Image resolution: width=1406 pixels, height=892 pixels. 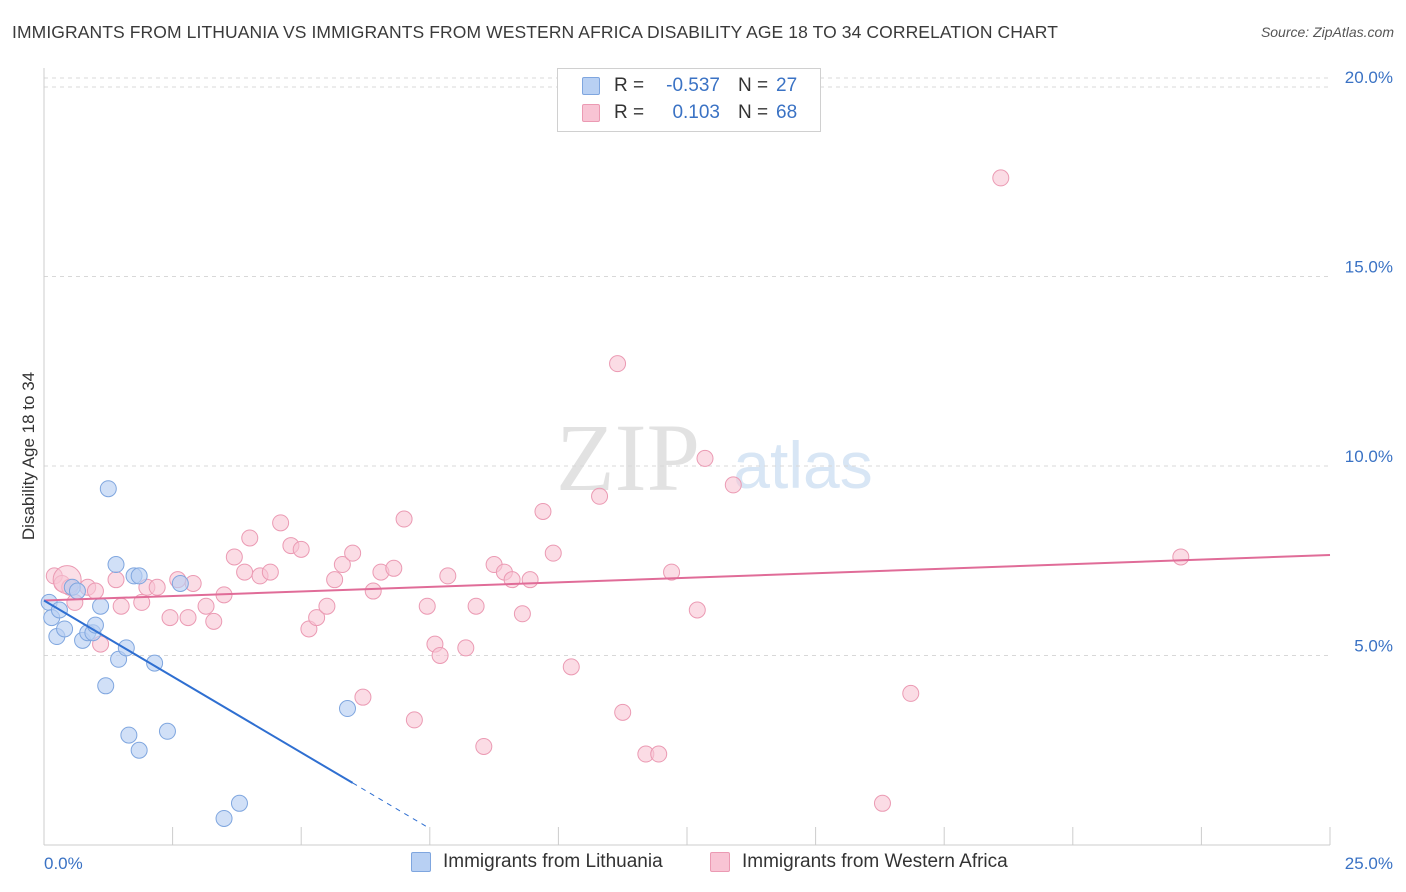 What do you see at coordinates (1369, 456) in the screenshot?
I see `y-tick-label: 10.0%` at bounding box center [1369, 456].